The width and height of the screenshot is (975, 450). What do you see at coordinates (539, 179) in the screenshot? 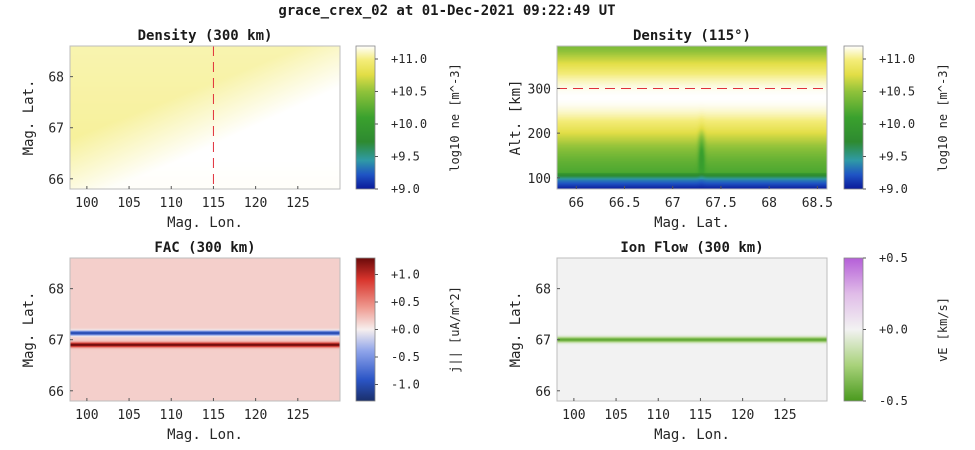
I see `y-tick-label: 100` at bounding box center [539, 179].